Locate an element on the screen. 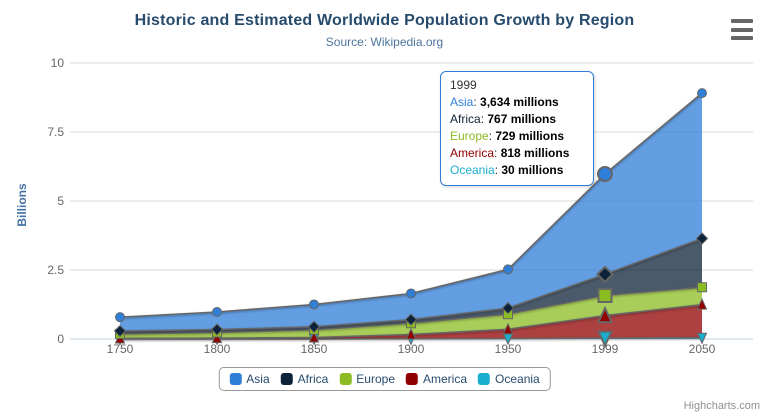 Image resolution: width=769 pixels, height=416 pixels. context-menu-button is located at coordinates (742, 29).